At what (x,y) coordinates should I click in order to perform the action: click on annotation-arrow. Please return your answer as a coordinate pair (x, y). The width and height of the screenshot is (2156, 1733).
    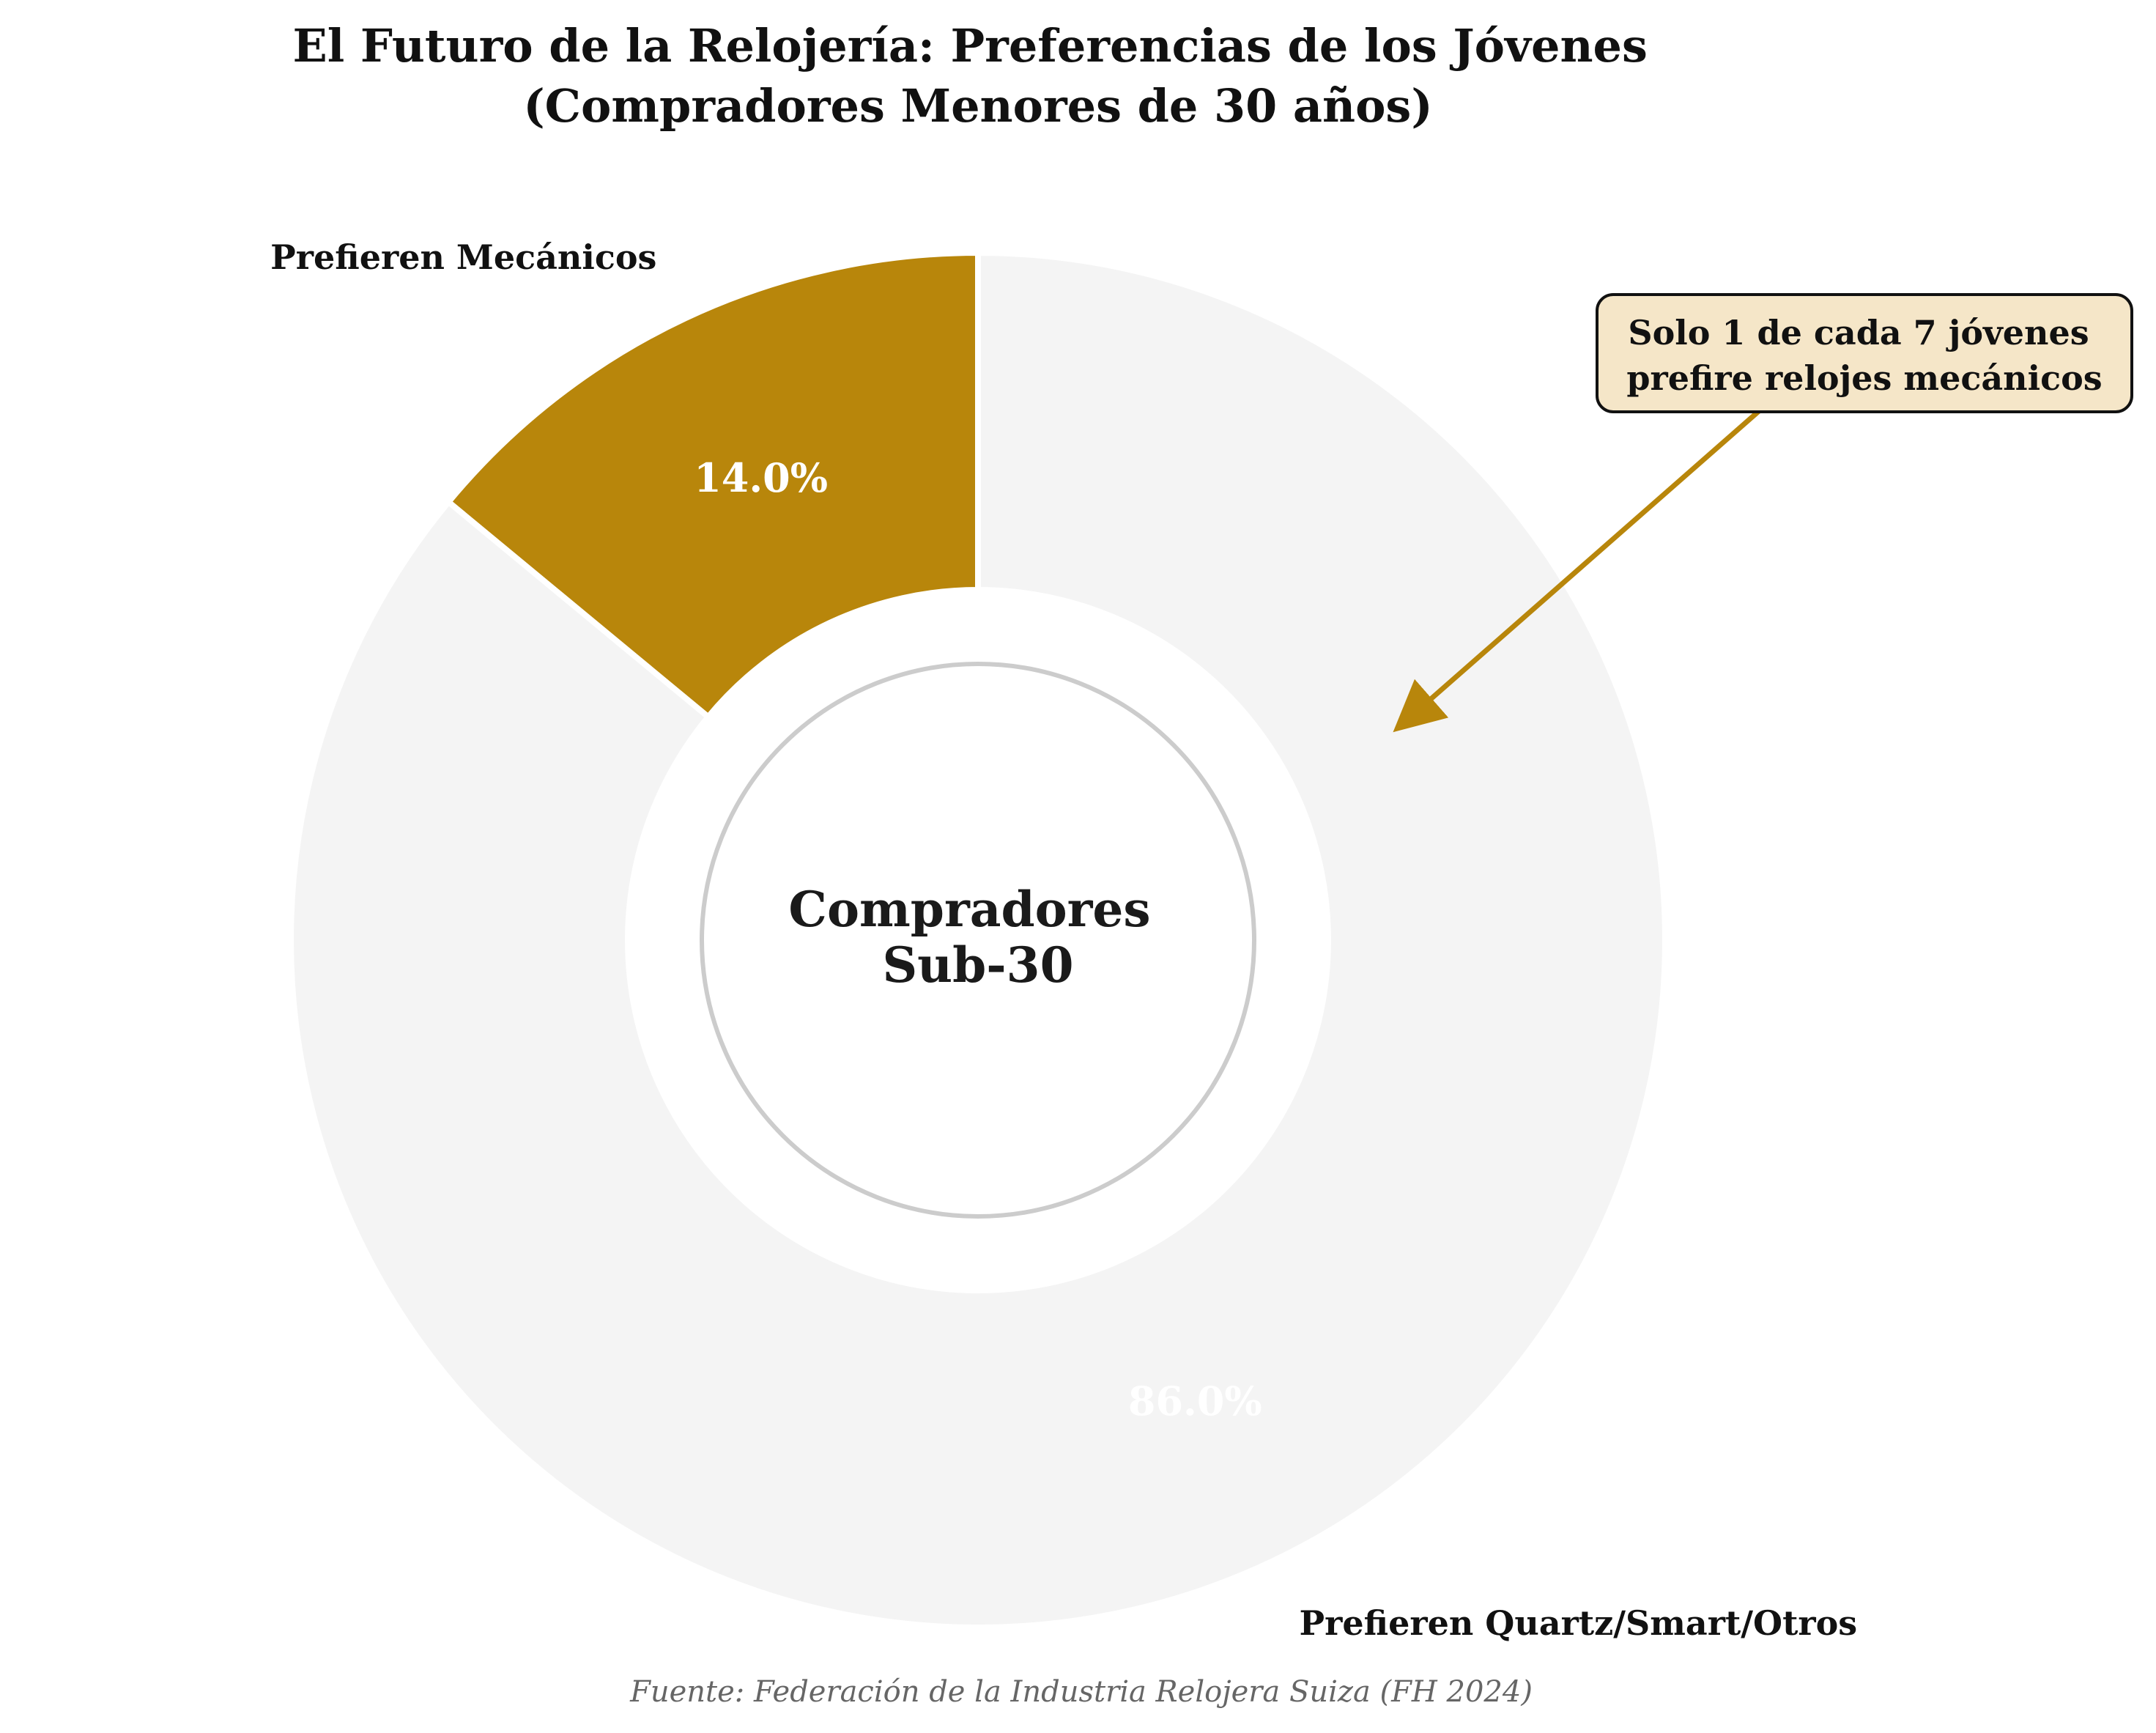
    Looking at the image, I should click on (1595, 555).